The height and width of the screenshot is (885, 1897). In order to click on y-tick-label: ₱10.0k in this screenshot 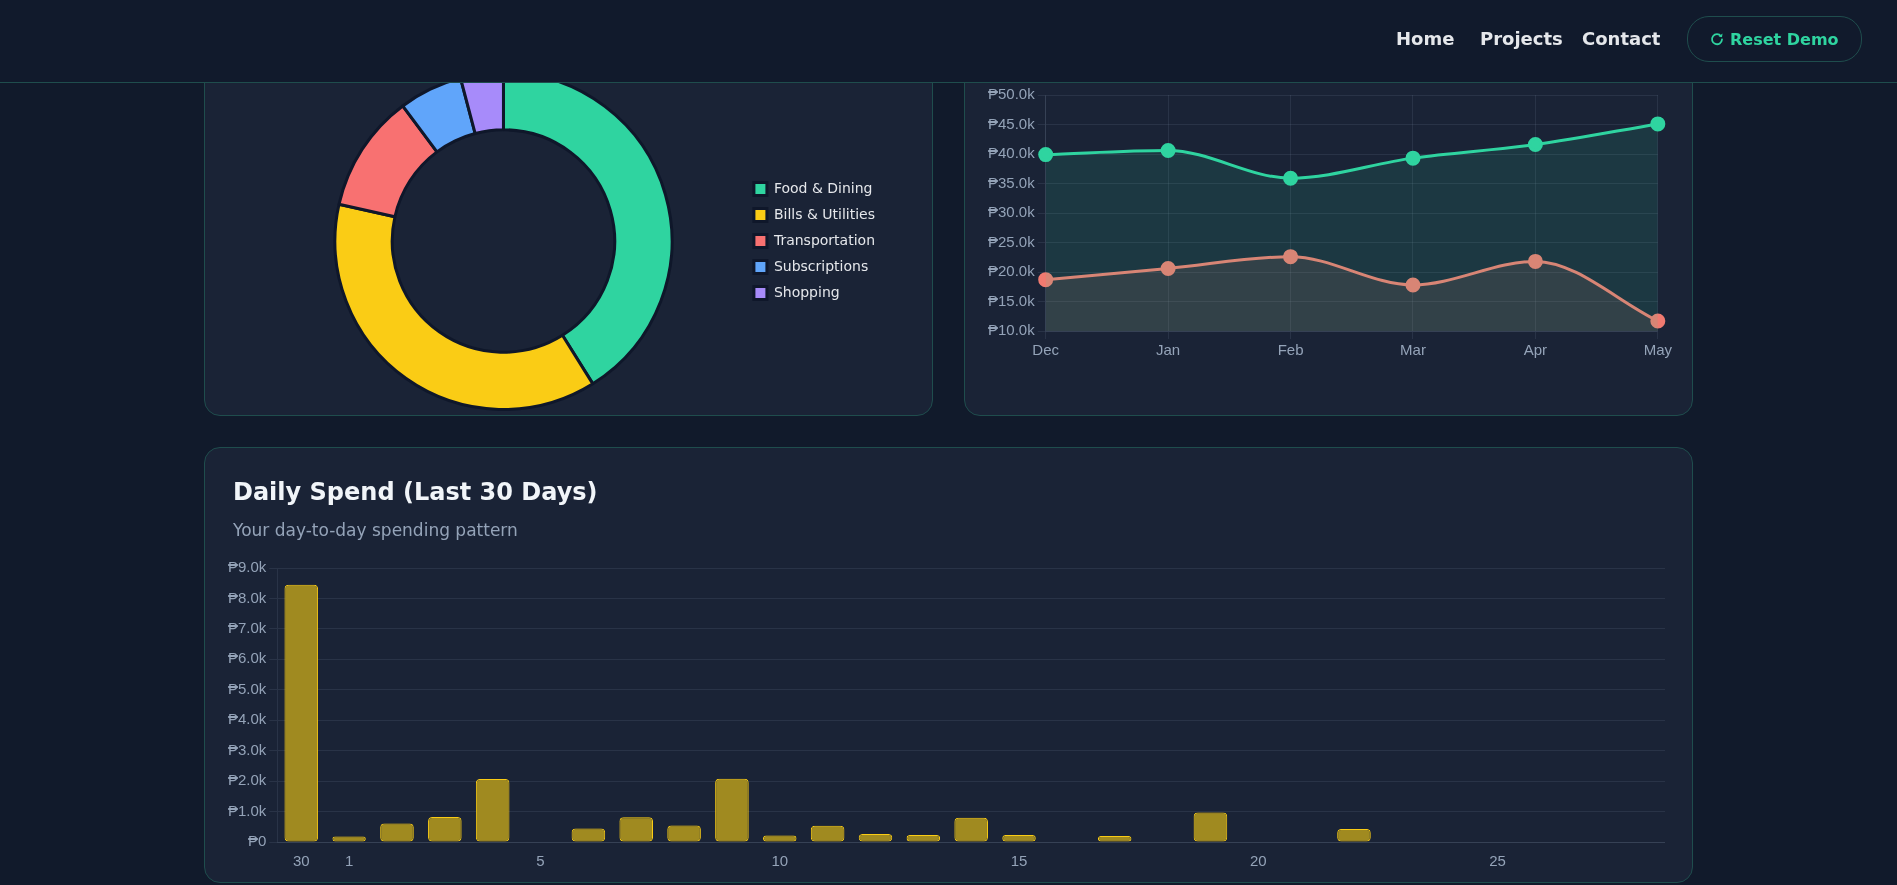, I will do `click(1012, 330)`.